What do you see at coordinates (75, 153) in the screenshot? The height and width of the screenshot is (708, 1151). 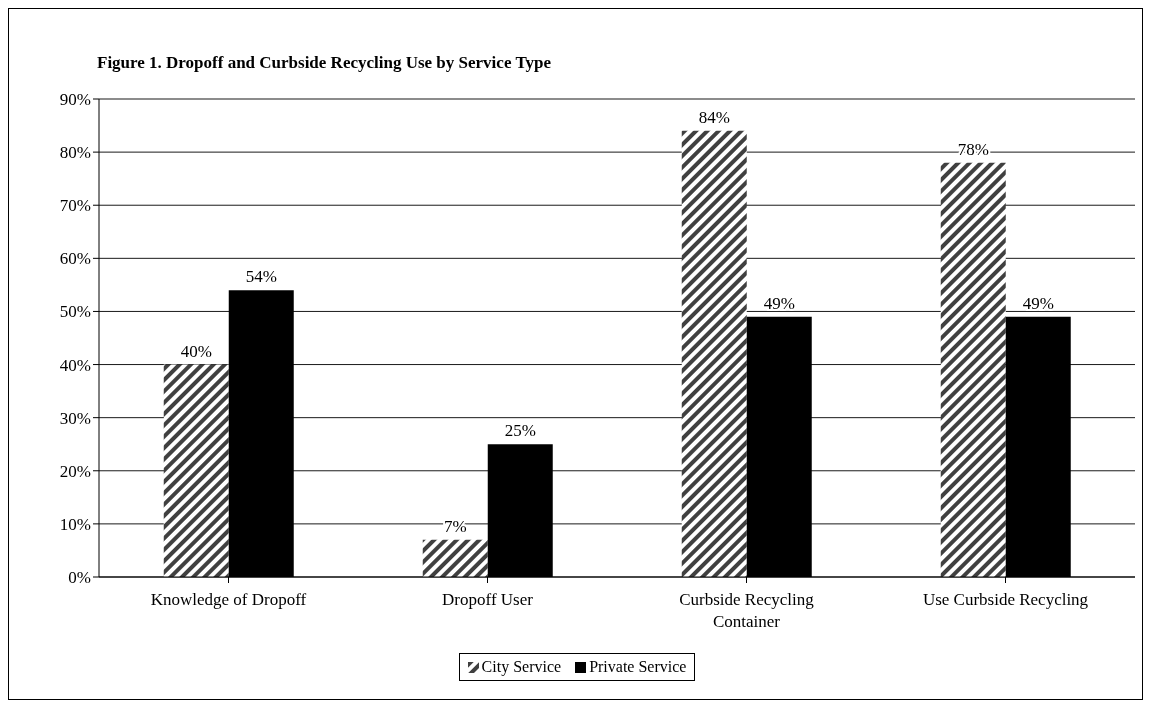 I see `y-tick-label: 80%` at bounding box center [75, 153].